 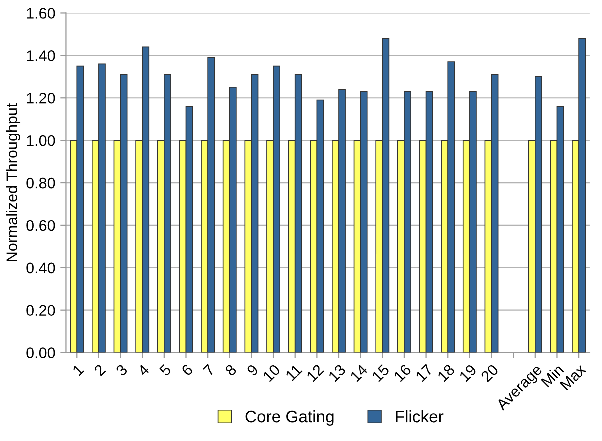 What do you see at coordinates (143, 370) in the screenshot?
I see `x-tick-label: 4` at bounding box center [143, 370].